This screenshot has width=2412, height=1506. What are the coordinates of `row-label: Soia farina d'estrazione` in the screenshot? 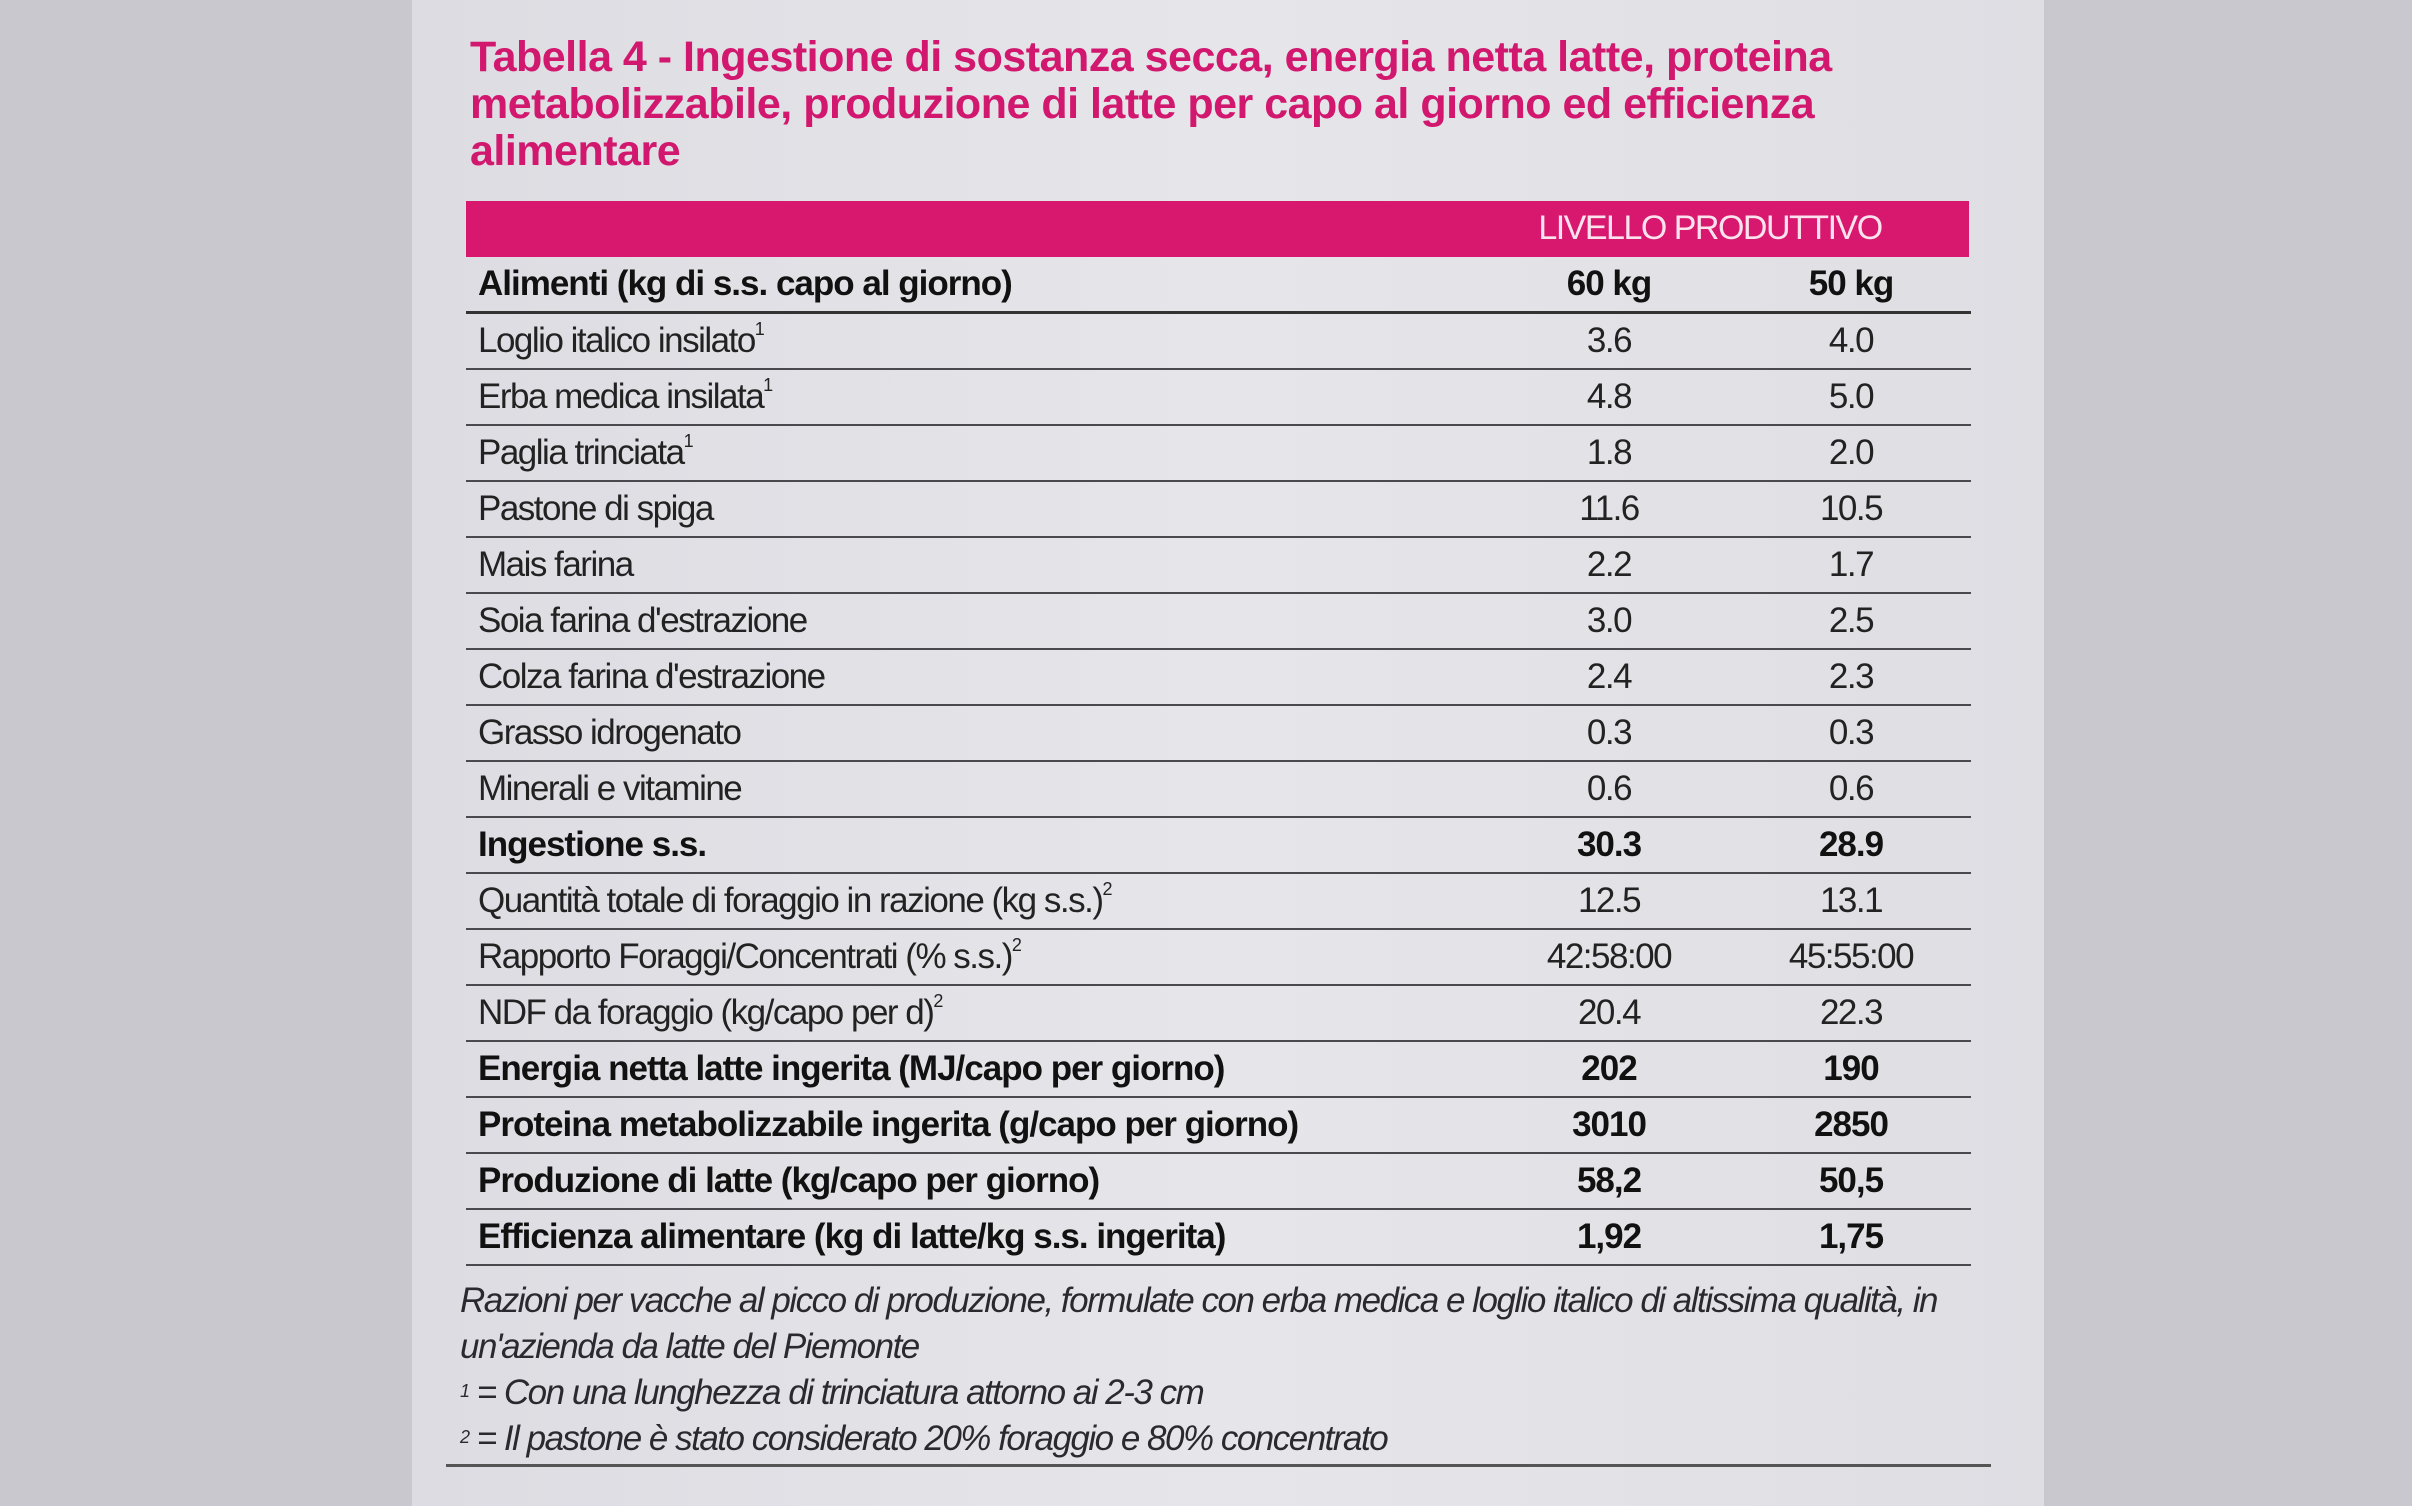 It's located at (643, 620).